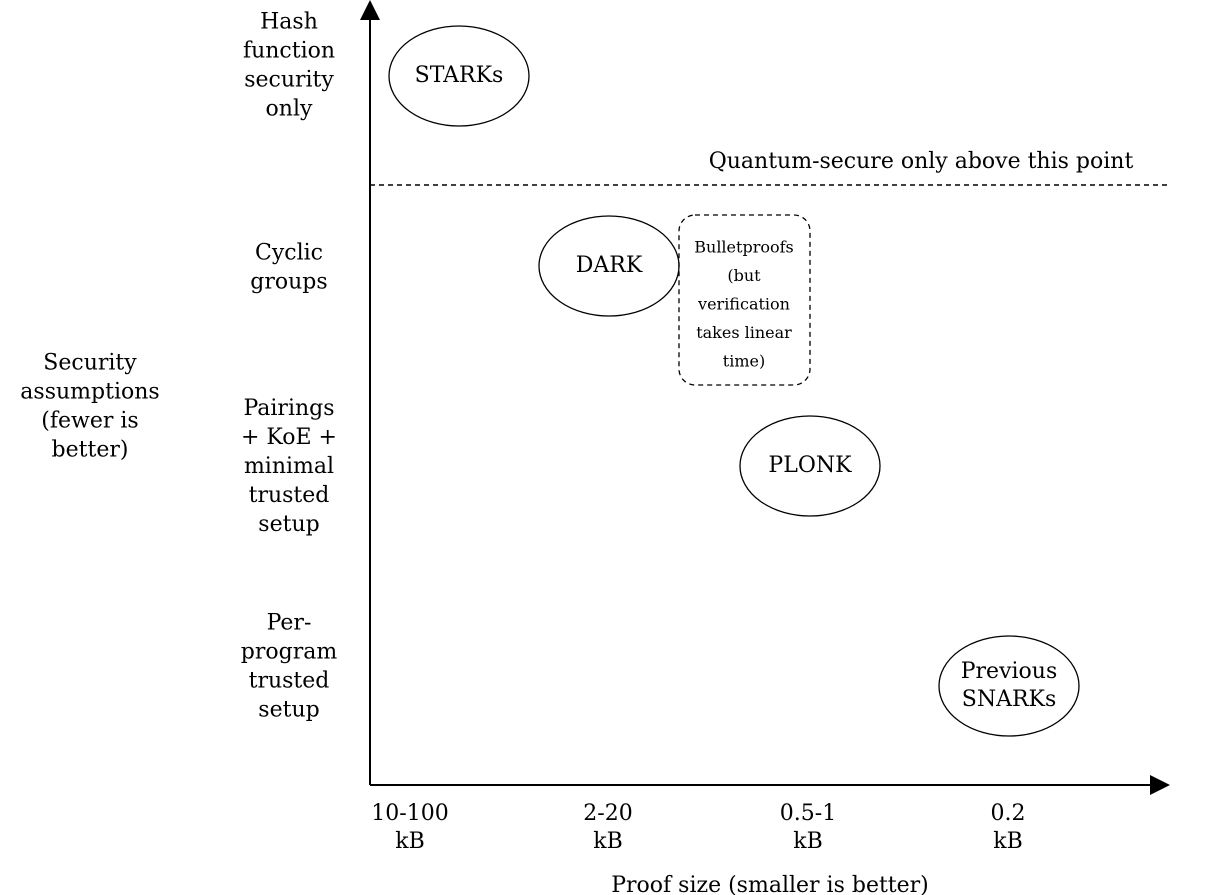 The height and width of the screenshot is (895, 1205). I want to click on threshold-label: Quantum-secure only above this point, so click(921, 161).